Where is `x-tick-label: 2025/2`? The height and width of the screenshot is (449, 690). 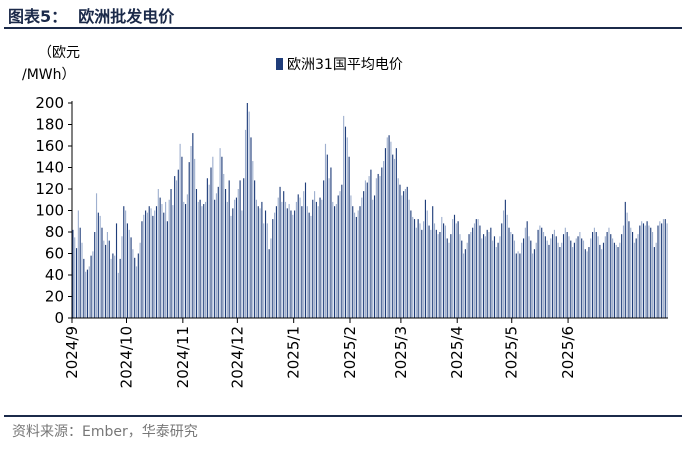
x-tick-label: 2025/2 is located at coordinates (350, 352).